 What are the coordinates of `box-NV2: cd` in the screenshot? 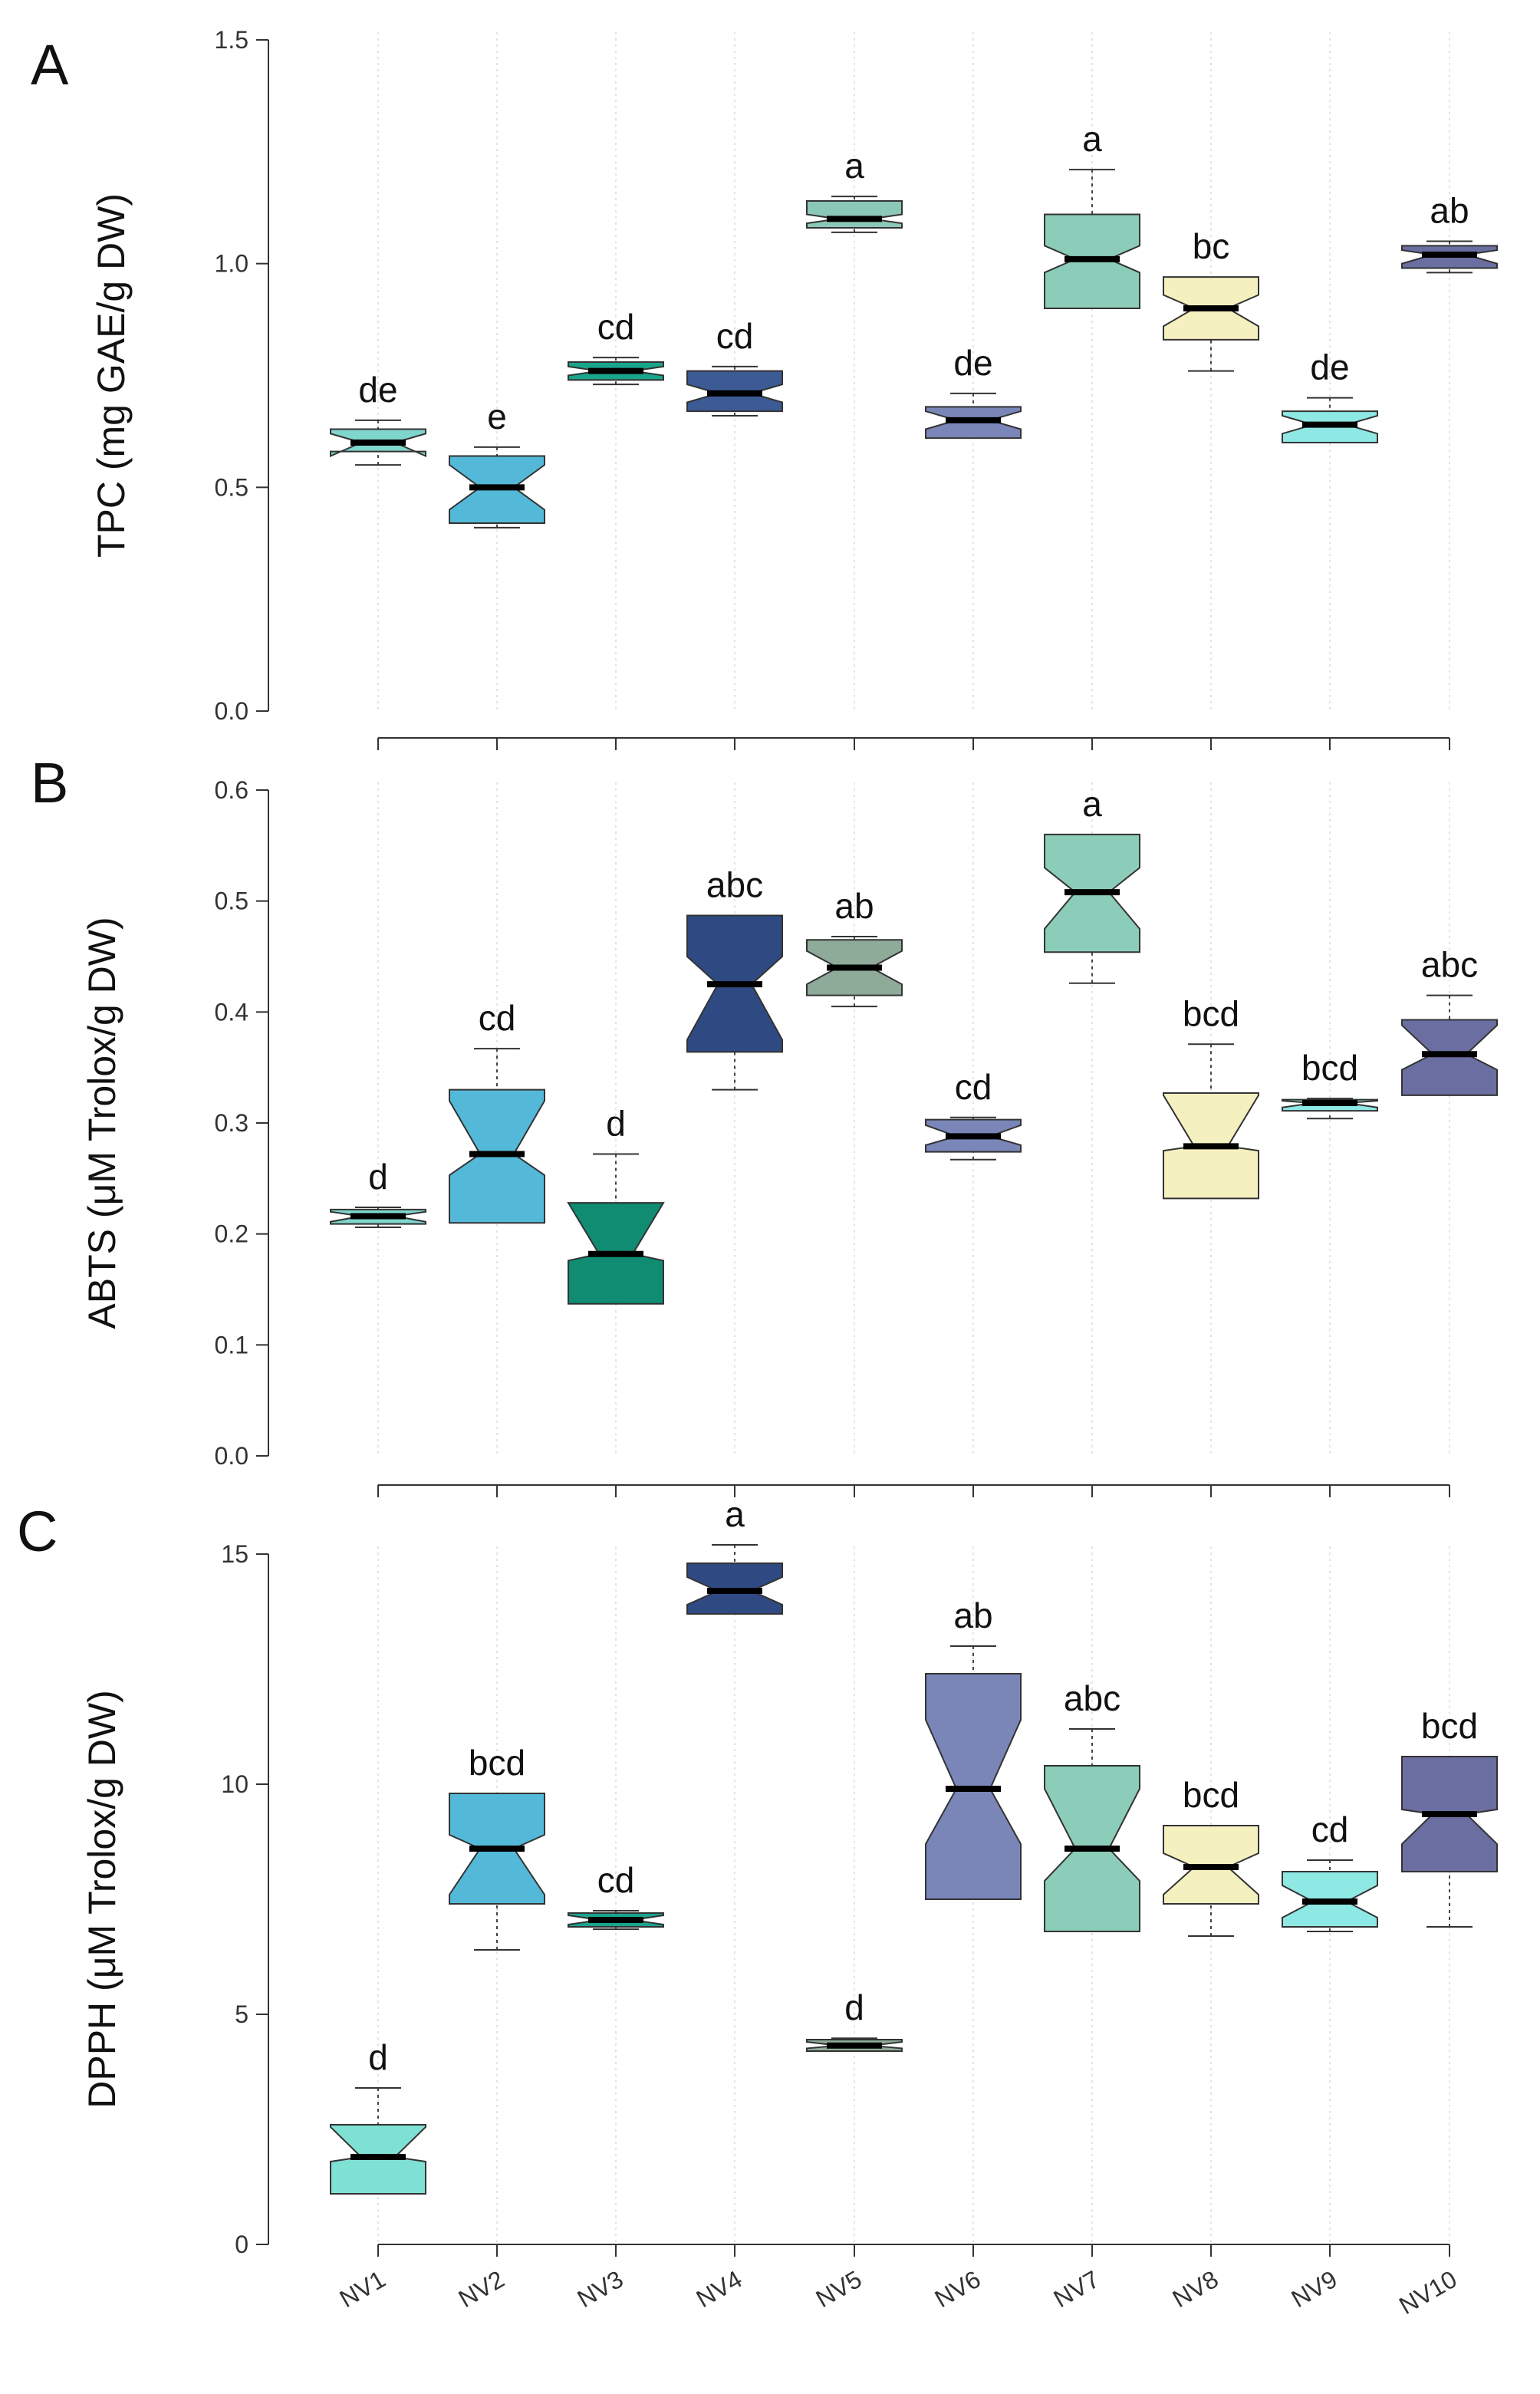 It's located at (497, 1111).